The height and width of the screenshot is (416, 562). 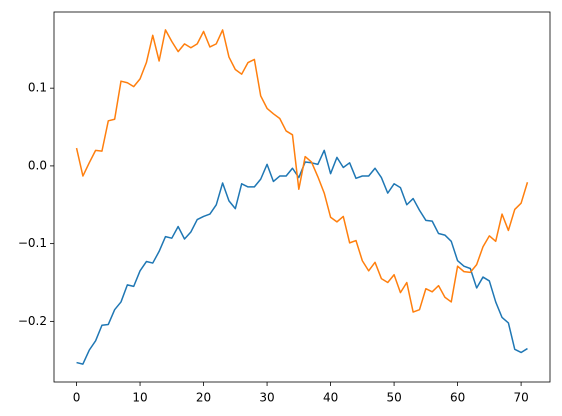 What do you see at coordinates (330, 398) in the screenshot?
I see `x-tick-label: 40` at bounding box center [330, 398].